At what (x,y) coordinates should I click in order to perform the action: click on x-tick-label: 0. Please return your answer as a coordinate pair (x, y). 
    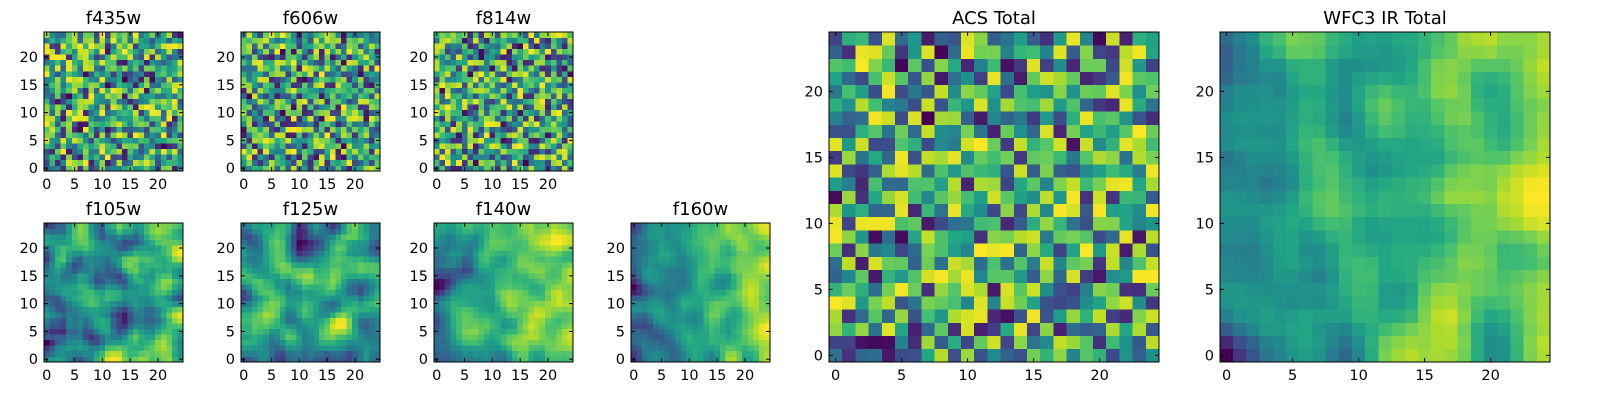
    Looking at the image, I should click on (243, 376).